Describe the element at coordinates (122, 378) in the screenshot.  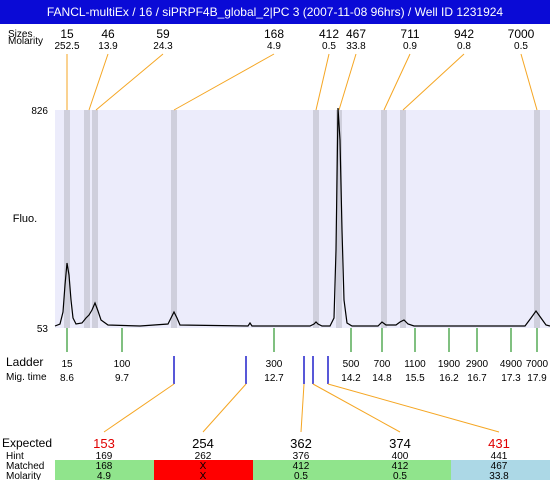
I see `ladder-time-label: 9.7` at that location.